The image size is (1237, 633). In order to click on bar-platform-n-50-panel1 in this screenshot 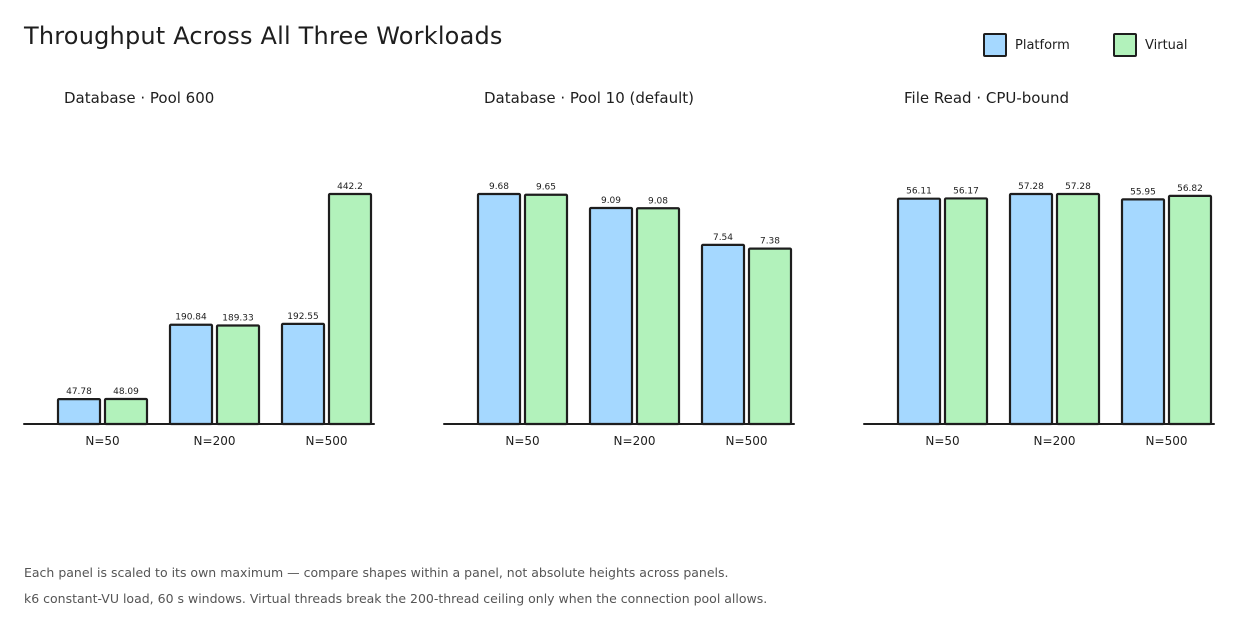, I will do `click(79, 412)`.